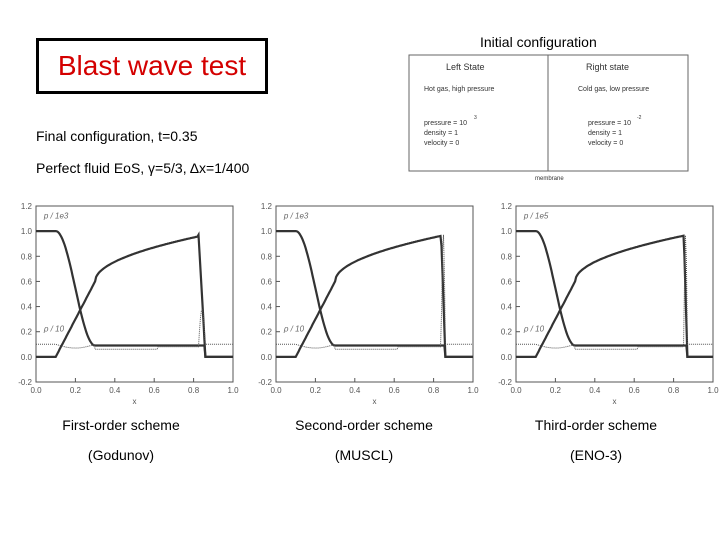 This screenshot has width=720, height=540. What do you see at coordinates (605, 133) in the screenshot?
I see `right-density: density = 1` at bounding box center [605, 133].